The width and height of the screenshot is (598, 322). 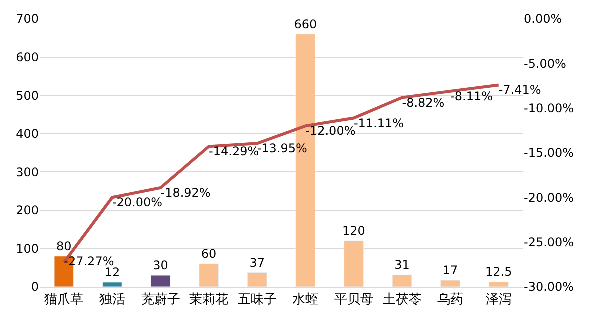 I want to click on x-tick-label: 独活, so click(x=112, y=300).